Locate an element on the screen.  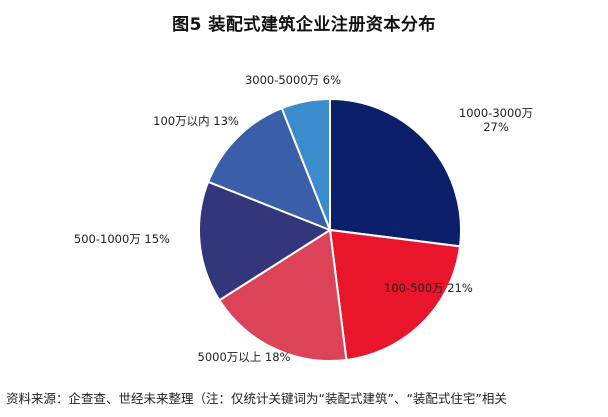
slice-label-4: 500-1000万 15% is located at coordinates (122, 239).